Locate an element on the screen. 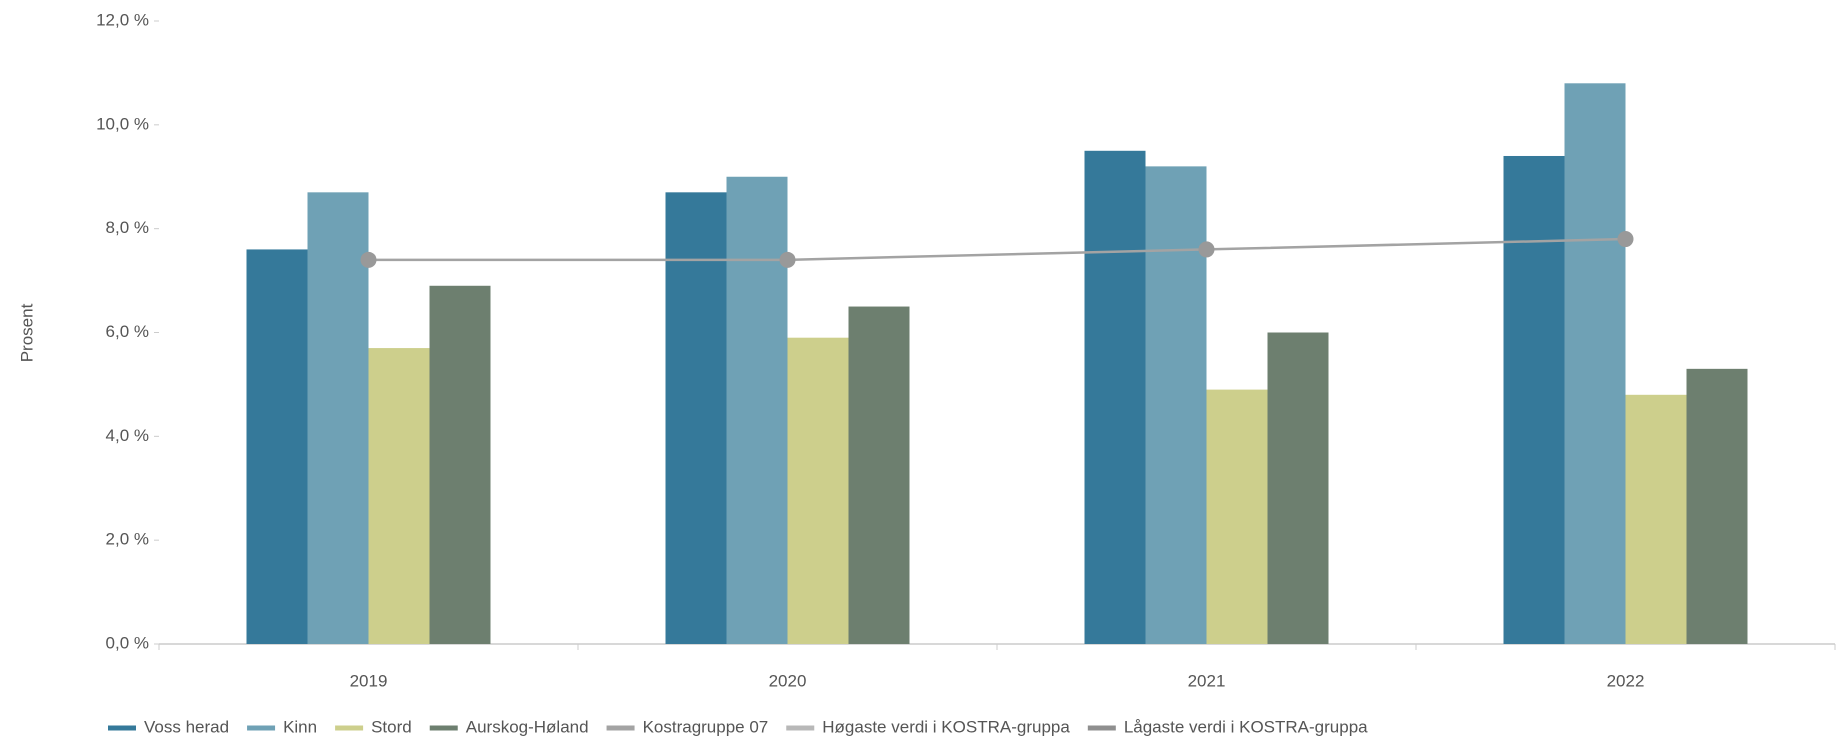  y-tick-label: 0,0 % is located at coordinates (127, 642).